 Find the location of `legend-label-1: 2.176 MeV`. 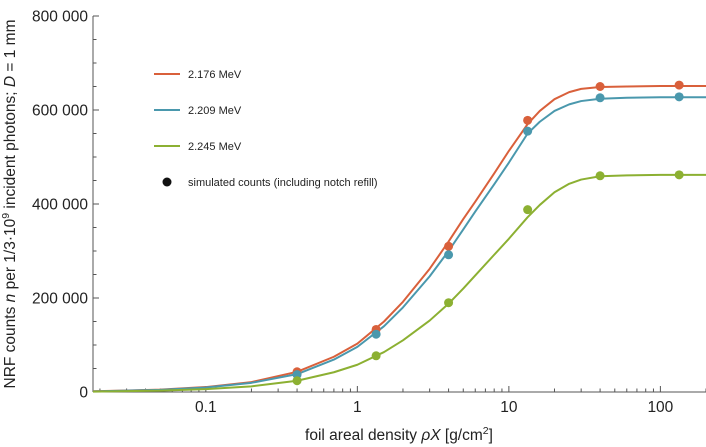

legend-label-1: 2.176 MeV is located at coordinates (215, 75).